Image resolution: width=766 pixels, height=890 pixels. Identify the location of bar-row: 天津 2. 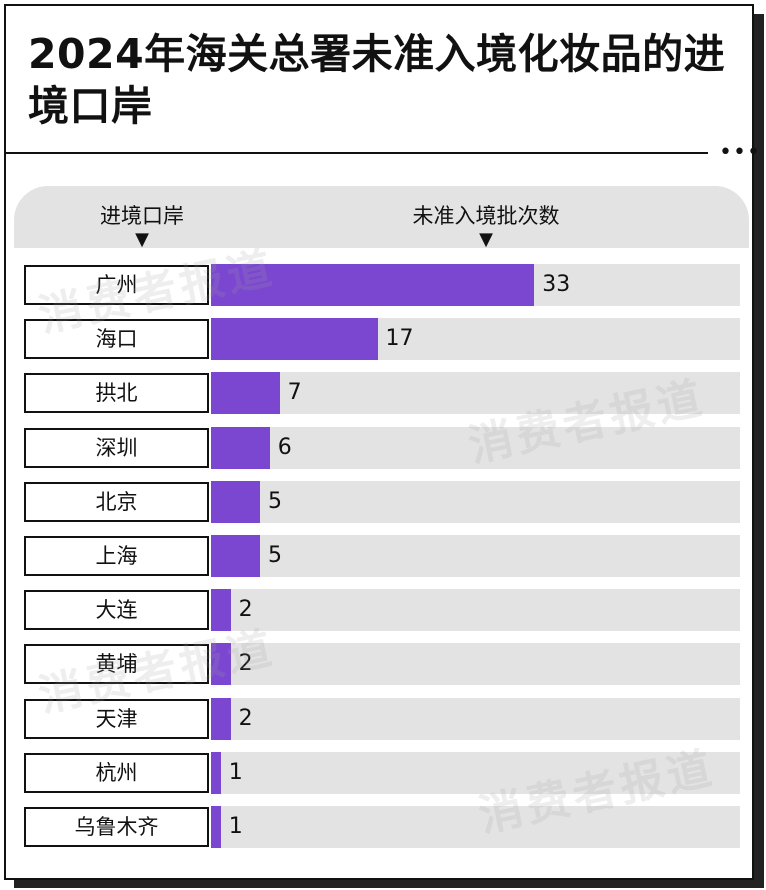
(382, 718).